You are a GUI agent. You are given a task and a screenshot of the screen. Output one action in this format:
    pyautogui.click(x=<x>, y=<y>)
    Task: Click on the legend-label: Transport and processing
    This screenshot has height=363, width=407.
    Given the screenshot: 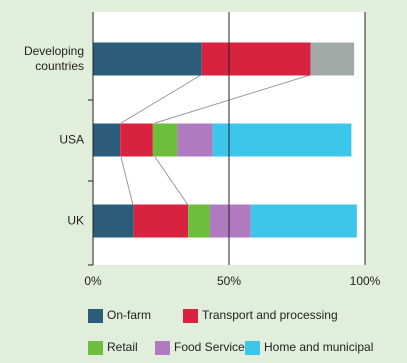 What is the action you would take?
    pyautogui.click(x=270, y=315)
    